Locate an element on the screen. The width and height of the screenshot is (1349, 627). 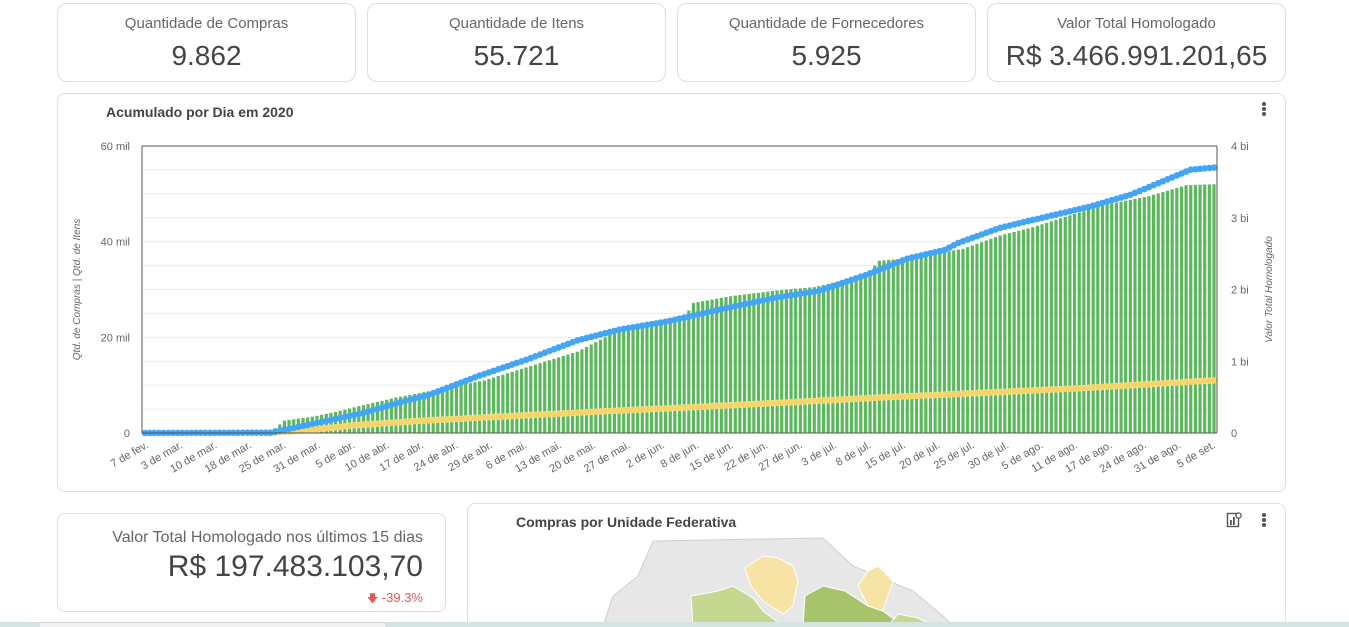
chart-panel-title: Acumulado por Dia em 2020 is located at coordinates (200, 112).